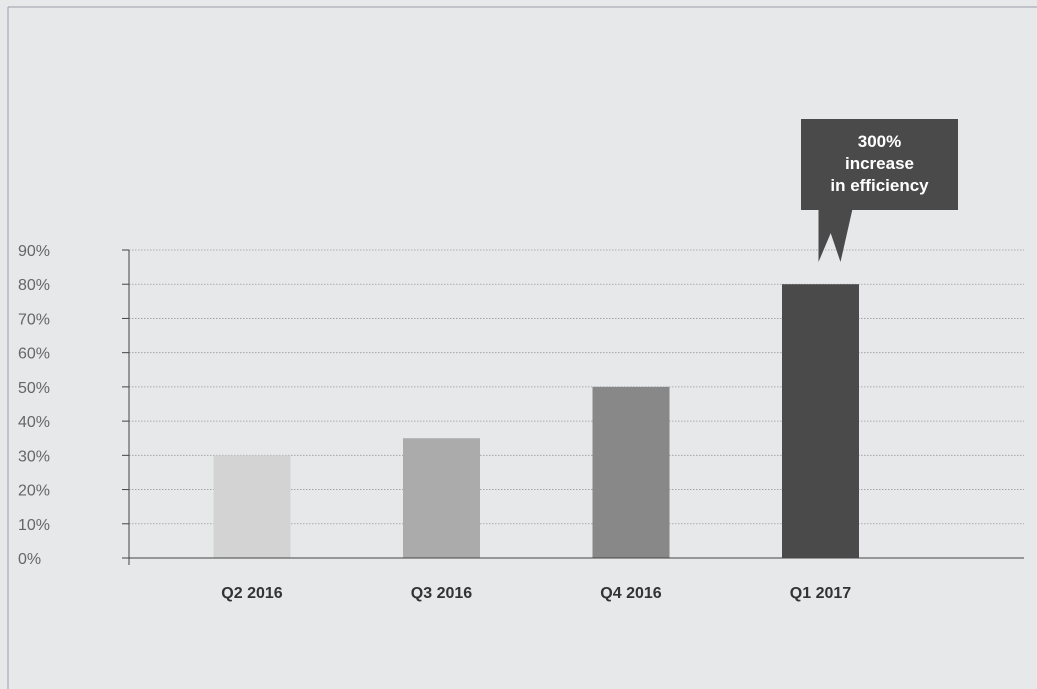 This screenshot has width=1037, height=689. I want to click on callout-text-line: in efficiency, so click(879, 185).